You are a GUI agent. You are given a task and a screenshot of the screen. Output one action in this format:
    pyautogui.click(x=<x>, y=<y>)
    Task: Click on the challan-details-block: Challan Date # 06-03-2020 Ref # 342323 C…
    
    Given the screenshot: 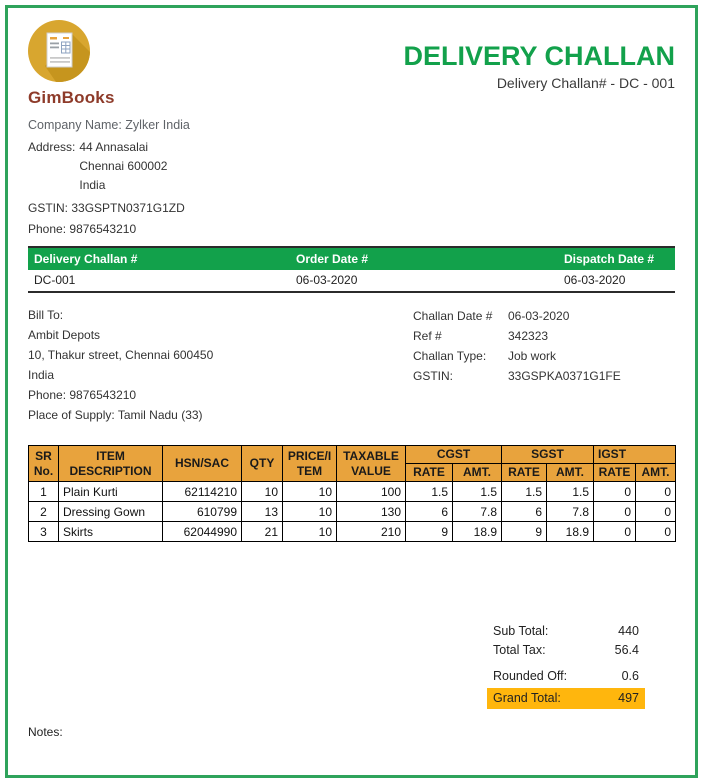 What is the action you would take?
    pyautogui.click(x=544, y=365)
    